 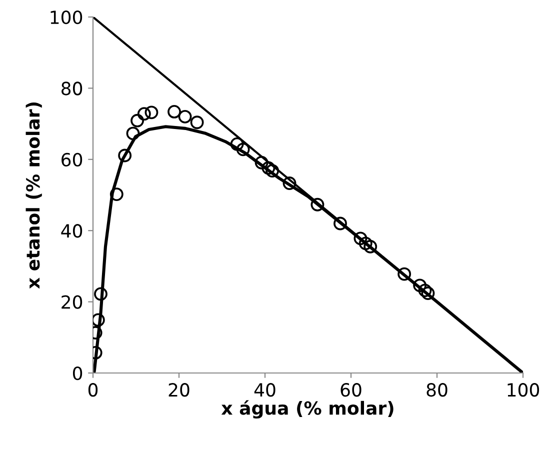 What do you see at coordinates (77, 373) in the screenshot?
I see `y-tick-label: 0` at bounding box center [77, 373].